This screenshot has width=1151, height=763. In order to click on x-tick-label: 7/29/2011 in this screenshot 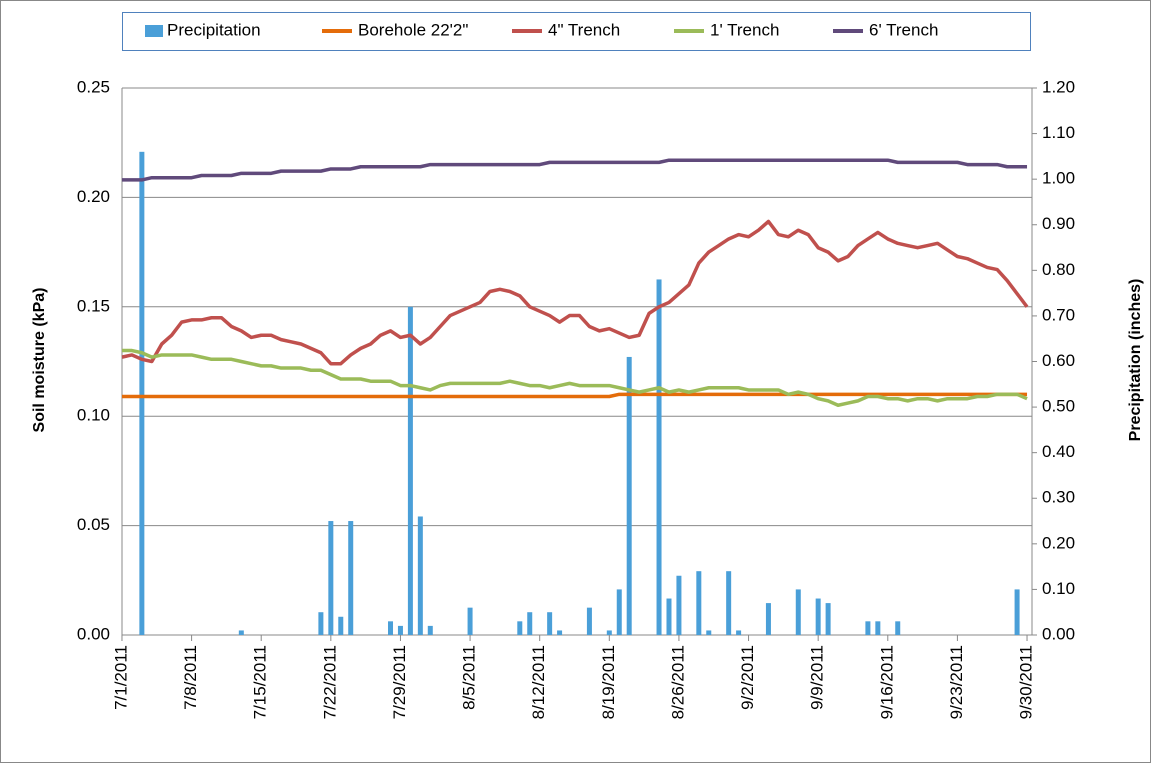, I will do `click(399, 682)`.